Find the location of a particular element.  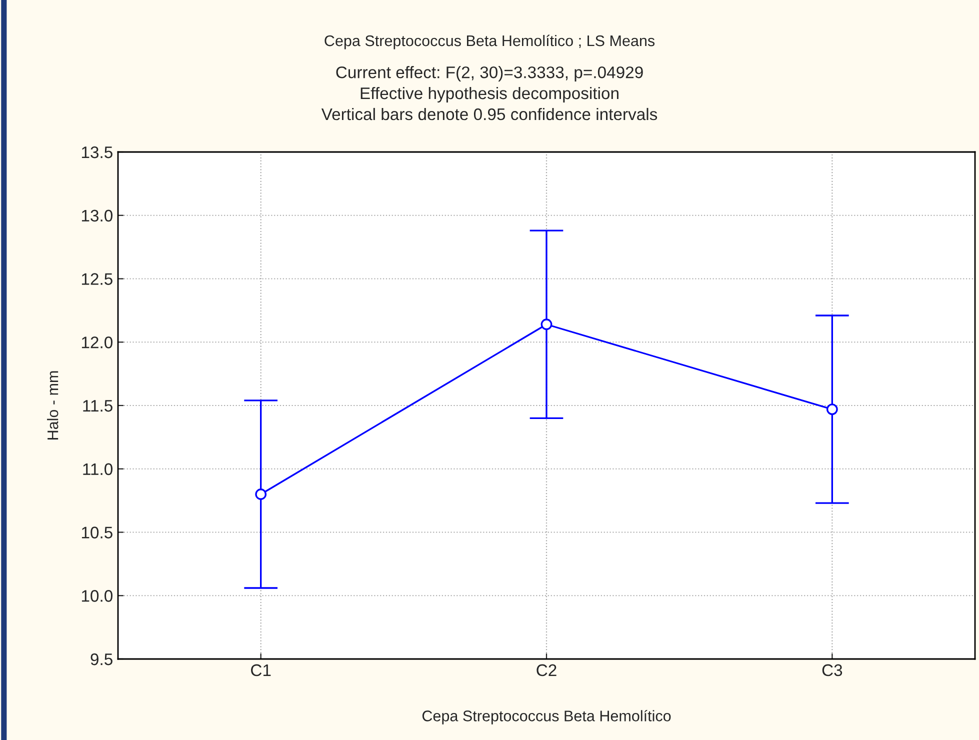

y-tick-label: 11.5 is located at coordinates (97, 406).